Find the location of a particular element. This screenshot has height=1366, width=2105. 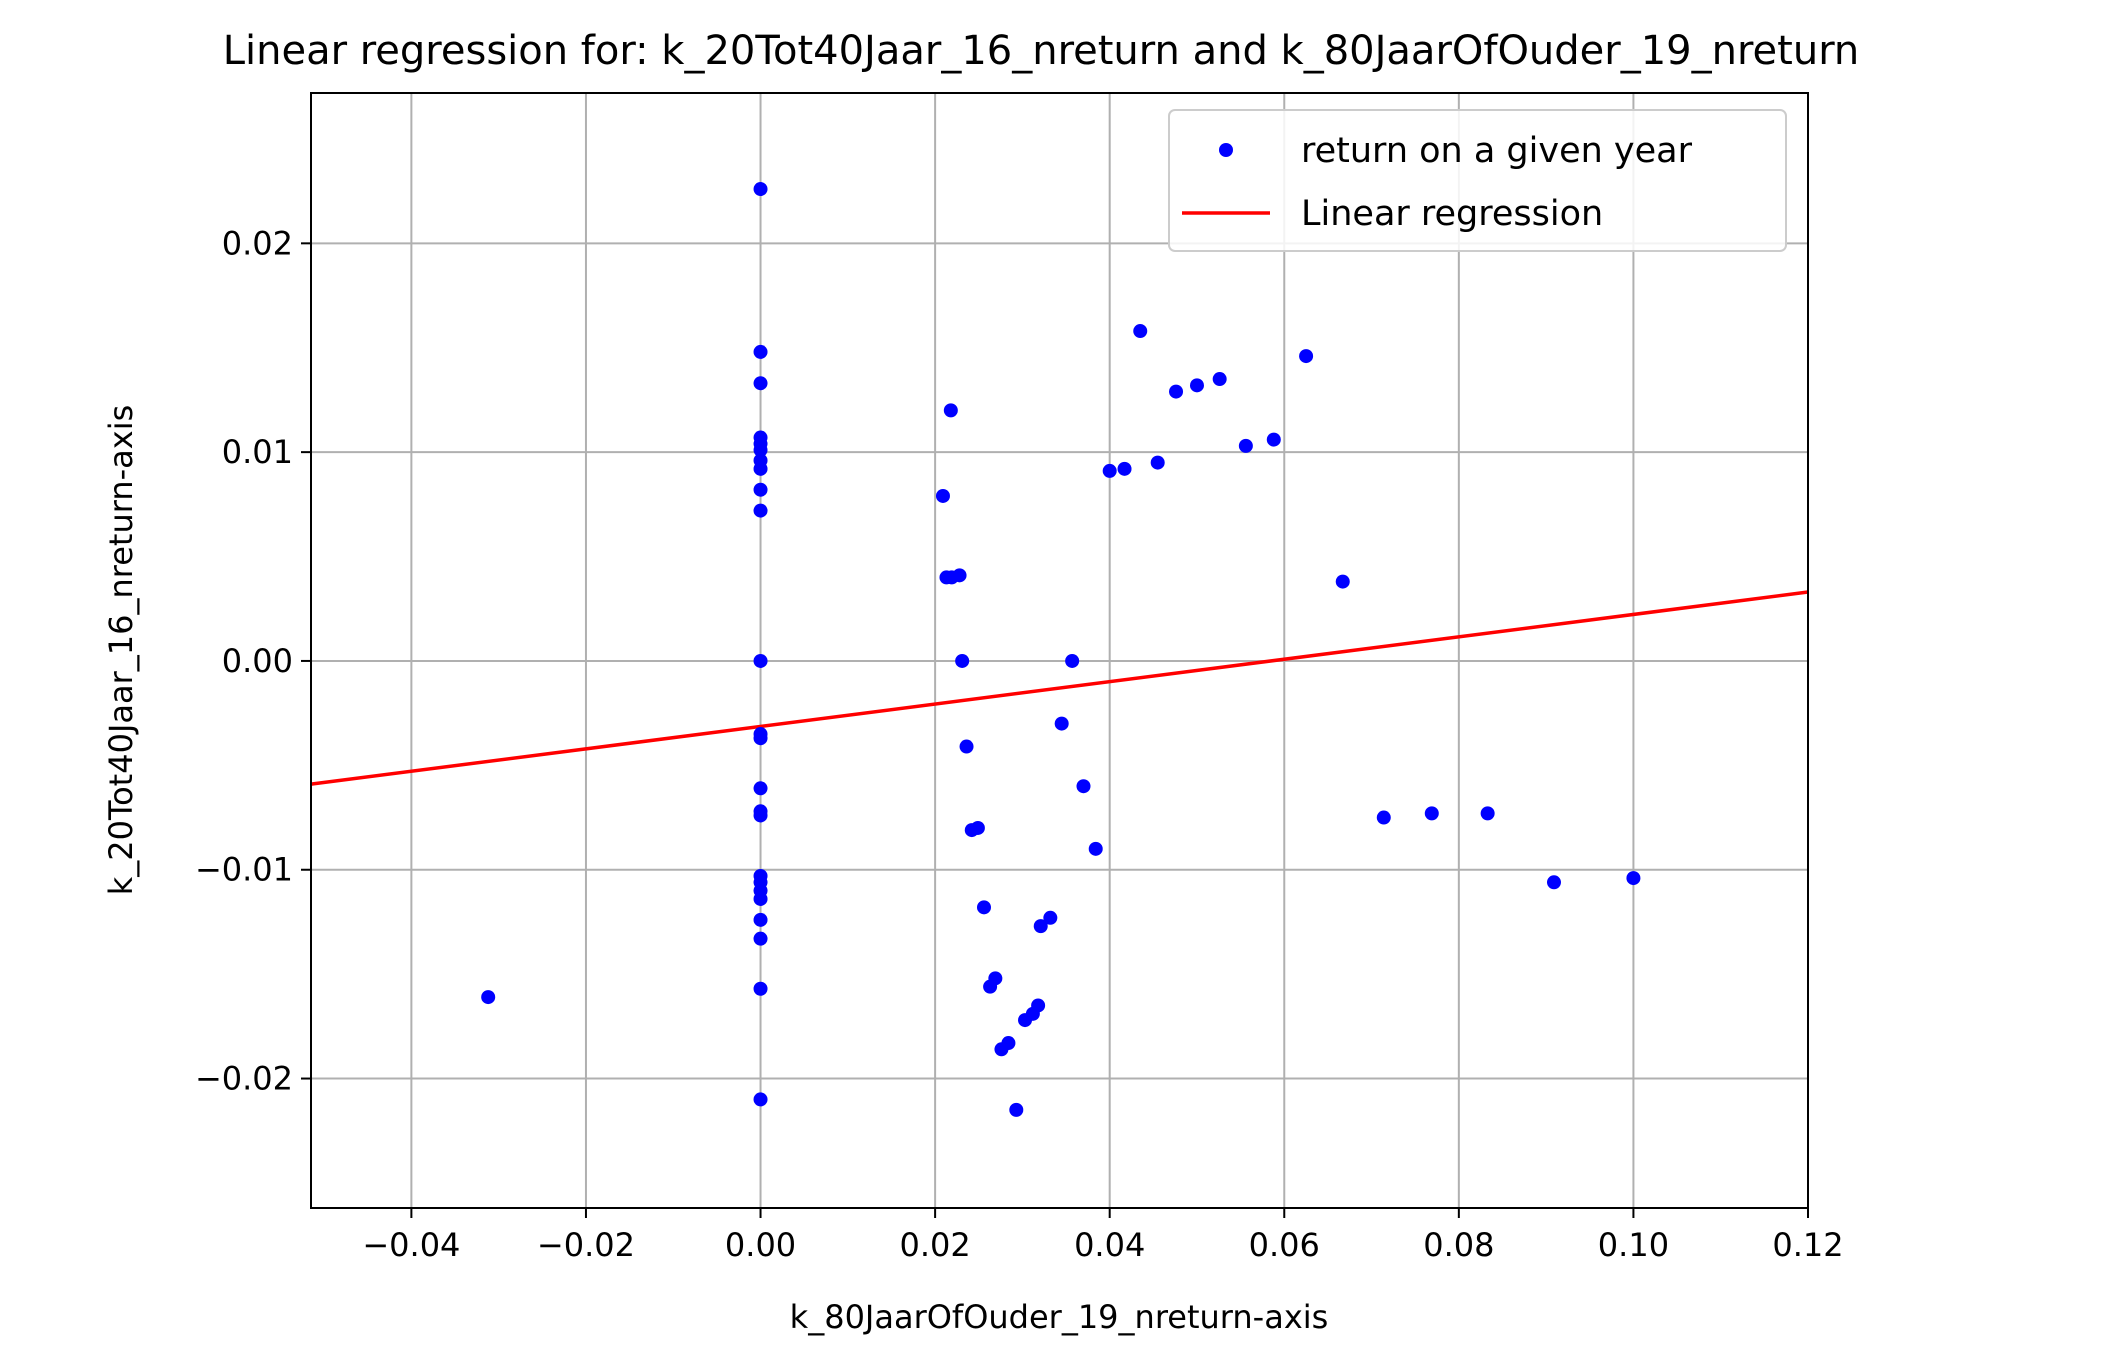

legend-box is located at coordinates (1477, 180).